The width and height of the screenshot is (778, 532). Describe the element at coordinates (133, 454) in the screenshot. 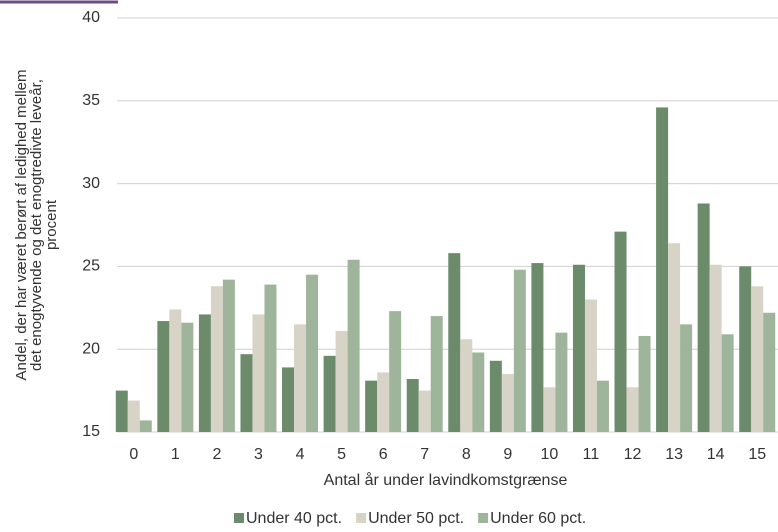

I see `x-tick-label: 0` at that location.